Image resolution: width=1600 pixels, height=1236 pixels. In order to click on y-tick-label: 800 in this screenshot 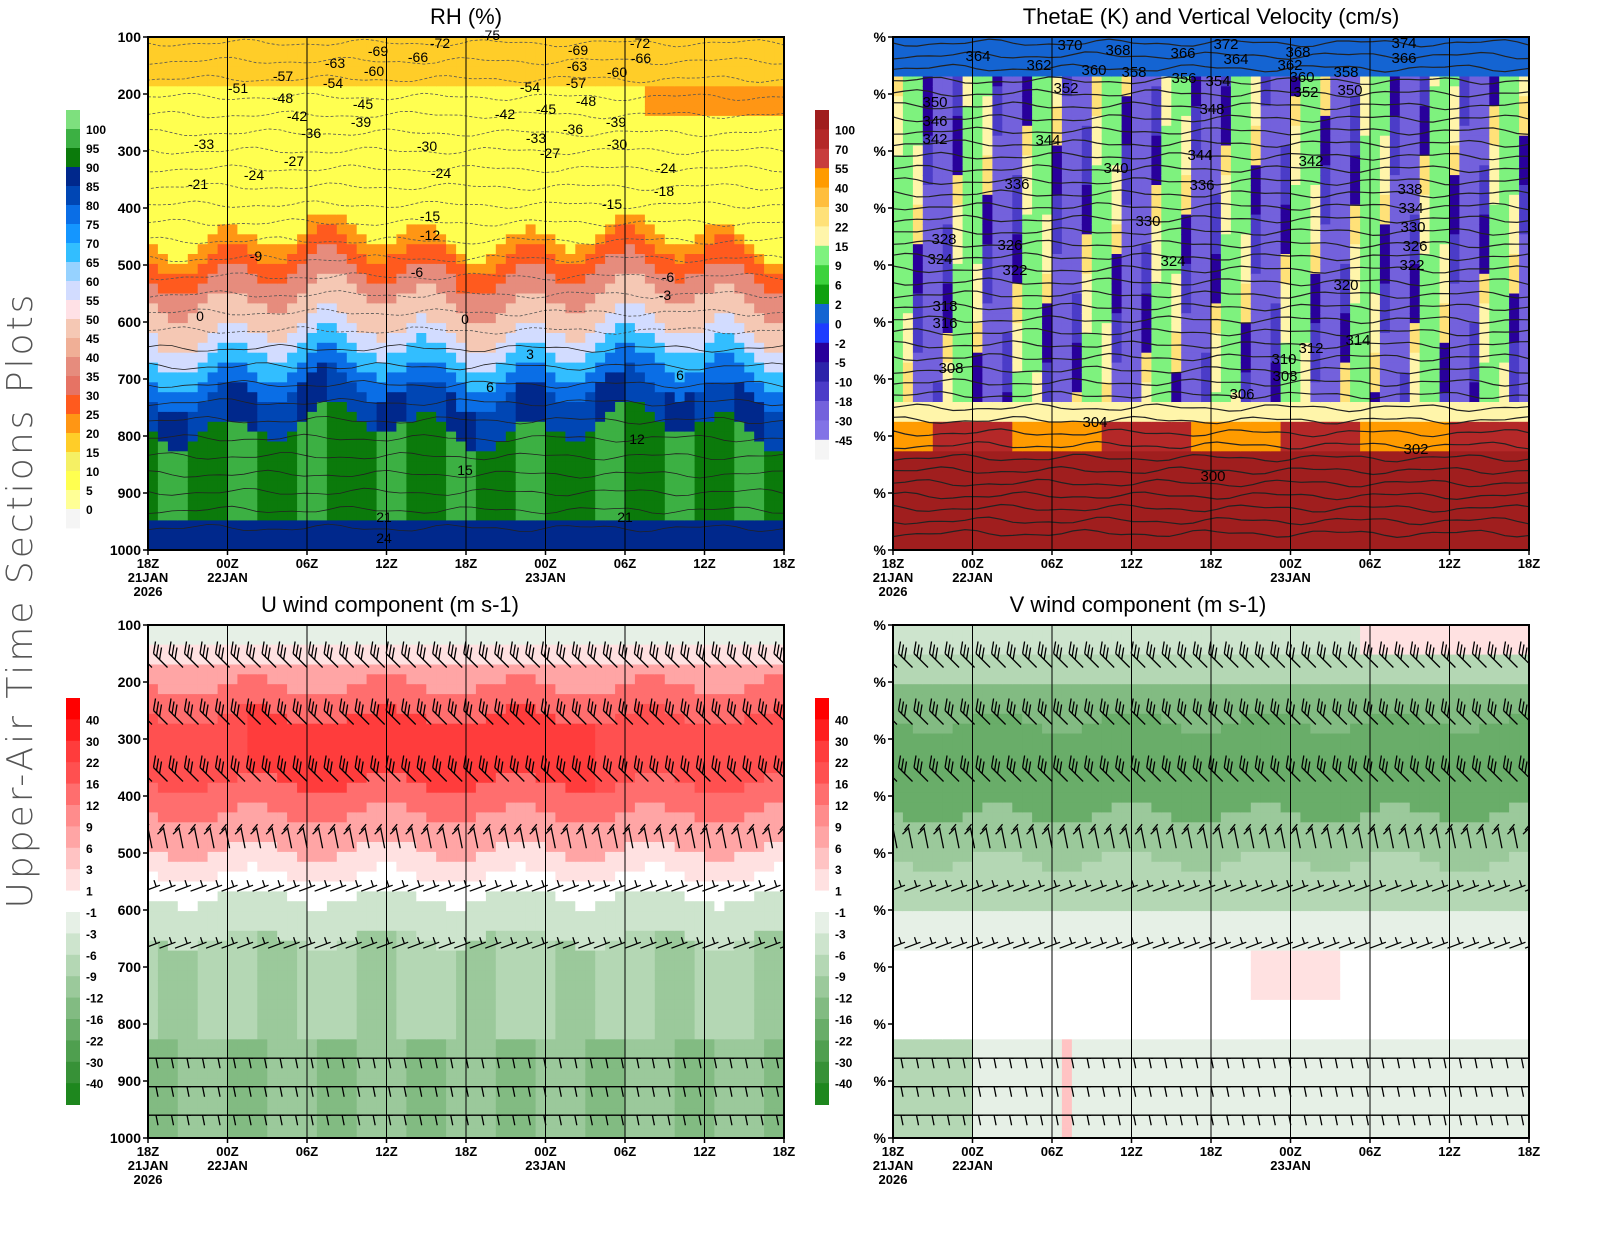, I will do `click(130, 436)`.